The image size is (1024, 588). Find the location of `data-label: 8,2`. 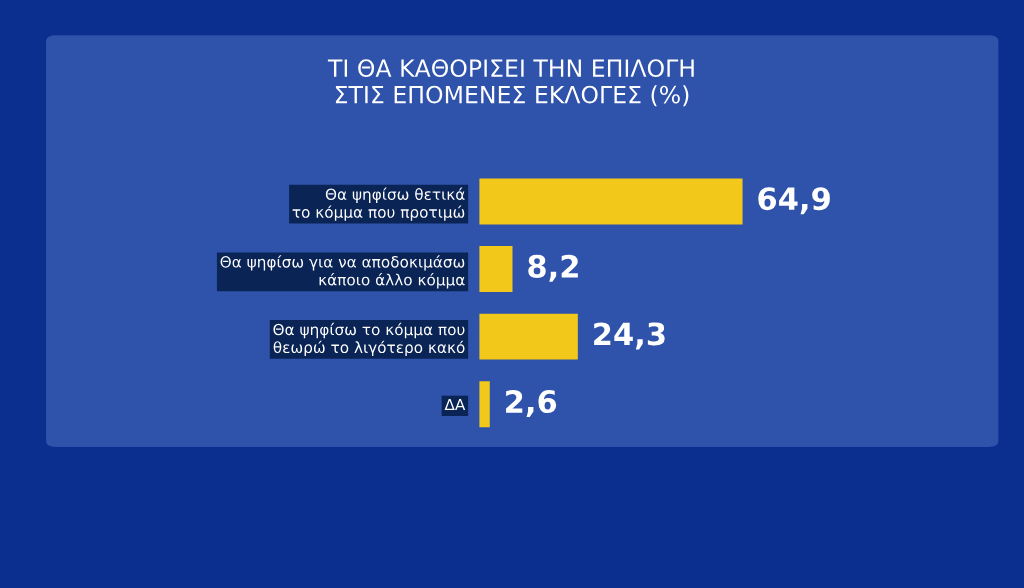

data-label: 8,2 is located at coordinates (553, 268).